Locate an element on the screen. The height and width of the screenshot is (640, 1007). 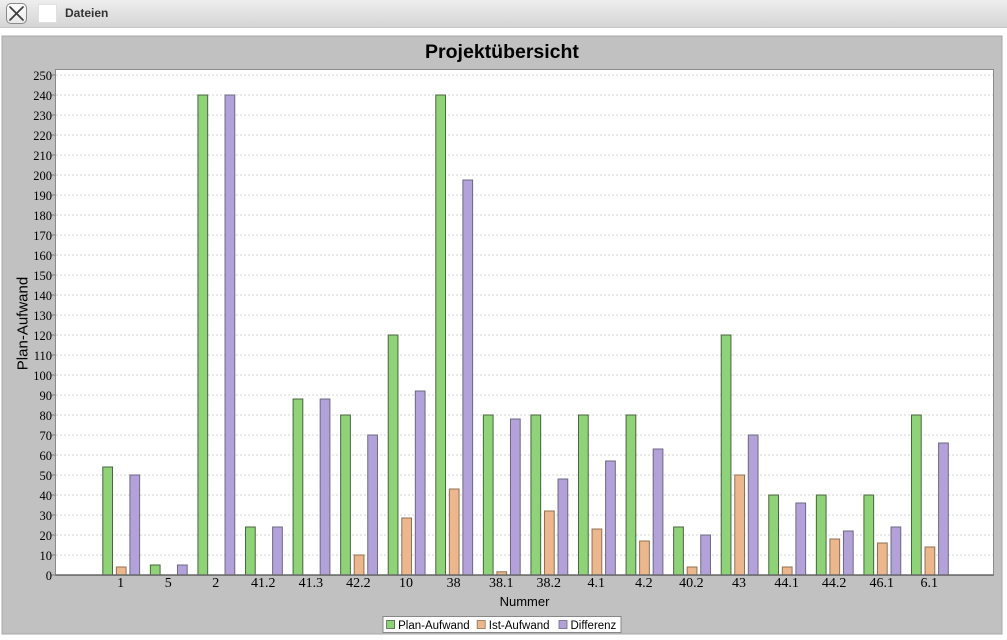
svg-text: Nummer is located at coordinates (525, 601).